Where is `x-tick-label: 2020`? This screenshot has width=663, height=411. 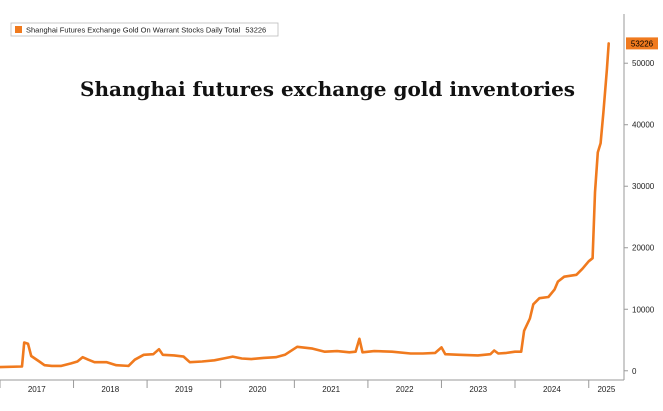
x-tick-label: 2020 is located at coordinates (258, 389).